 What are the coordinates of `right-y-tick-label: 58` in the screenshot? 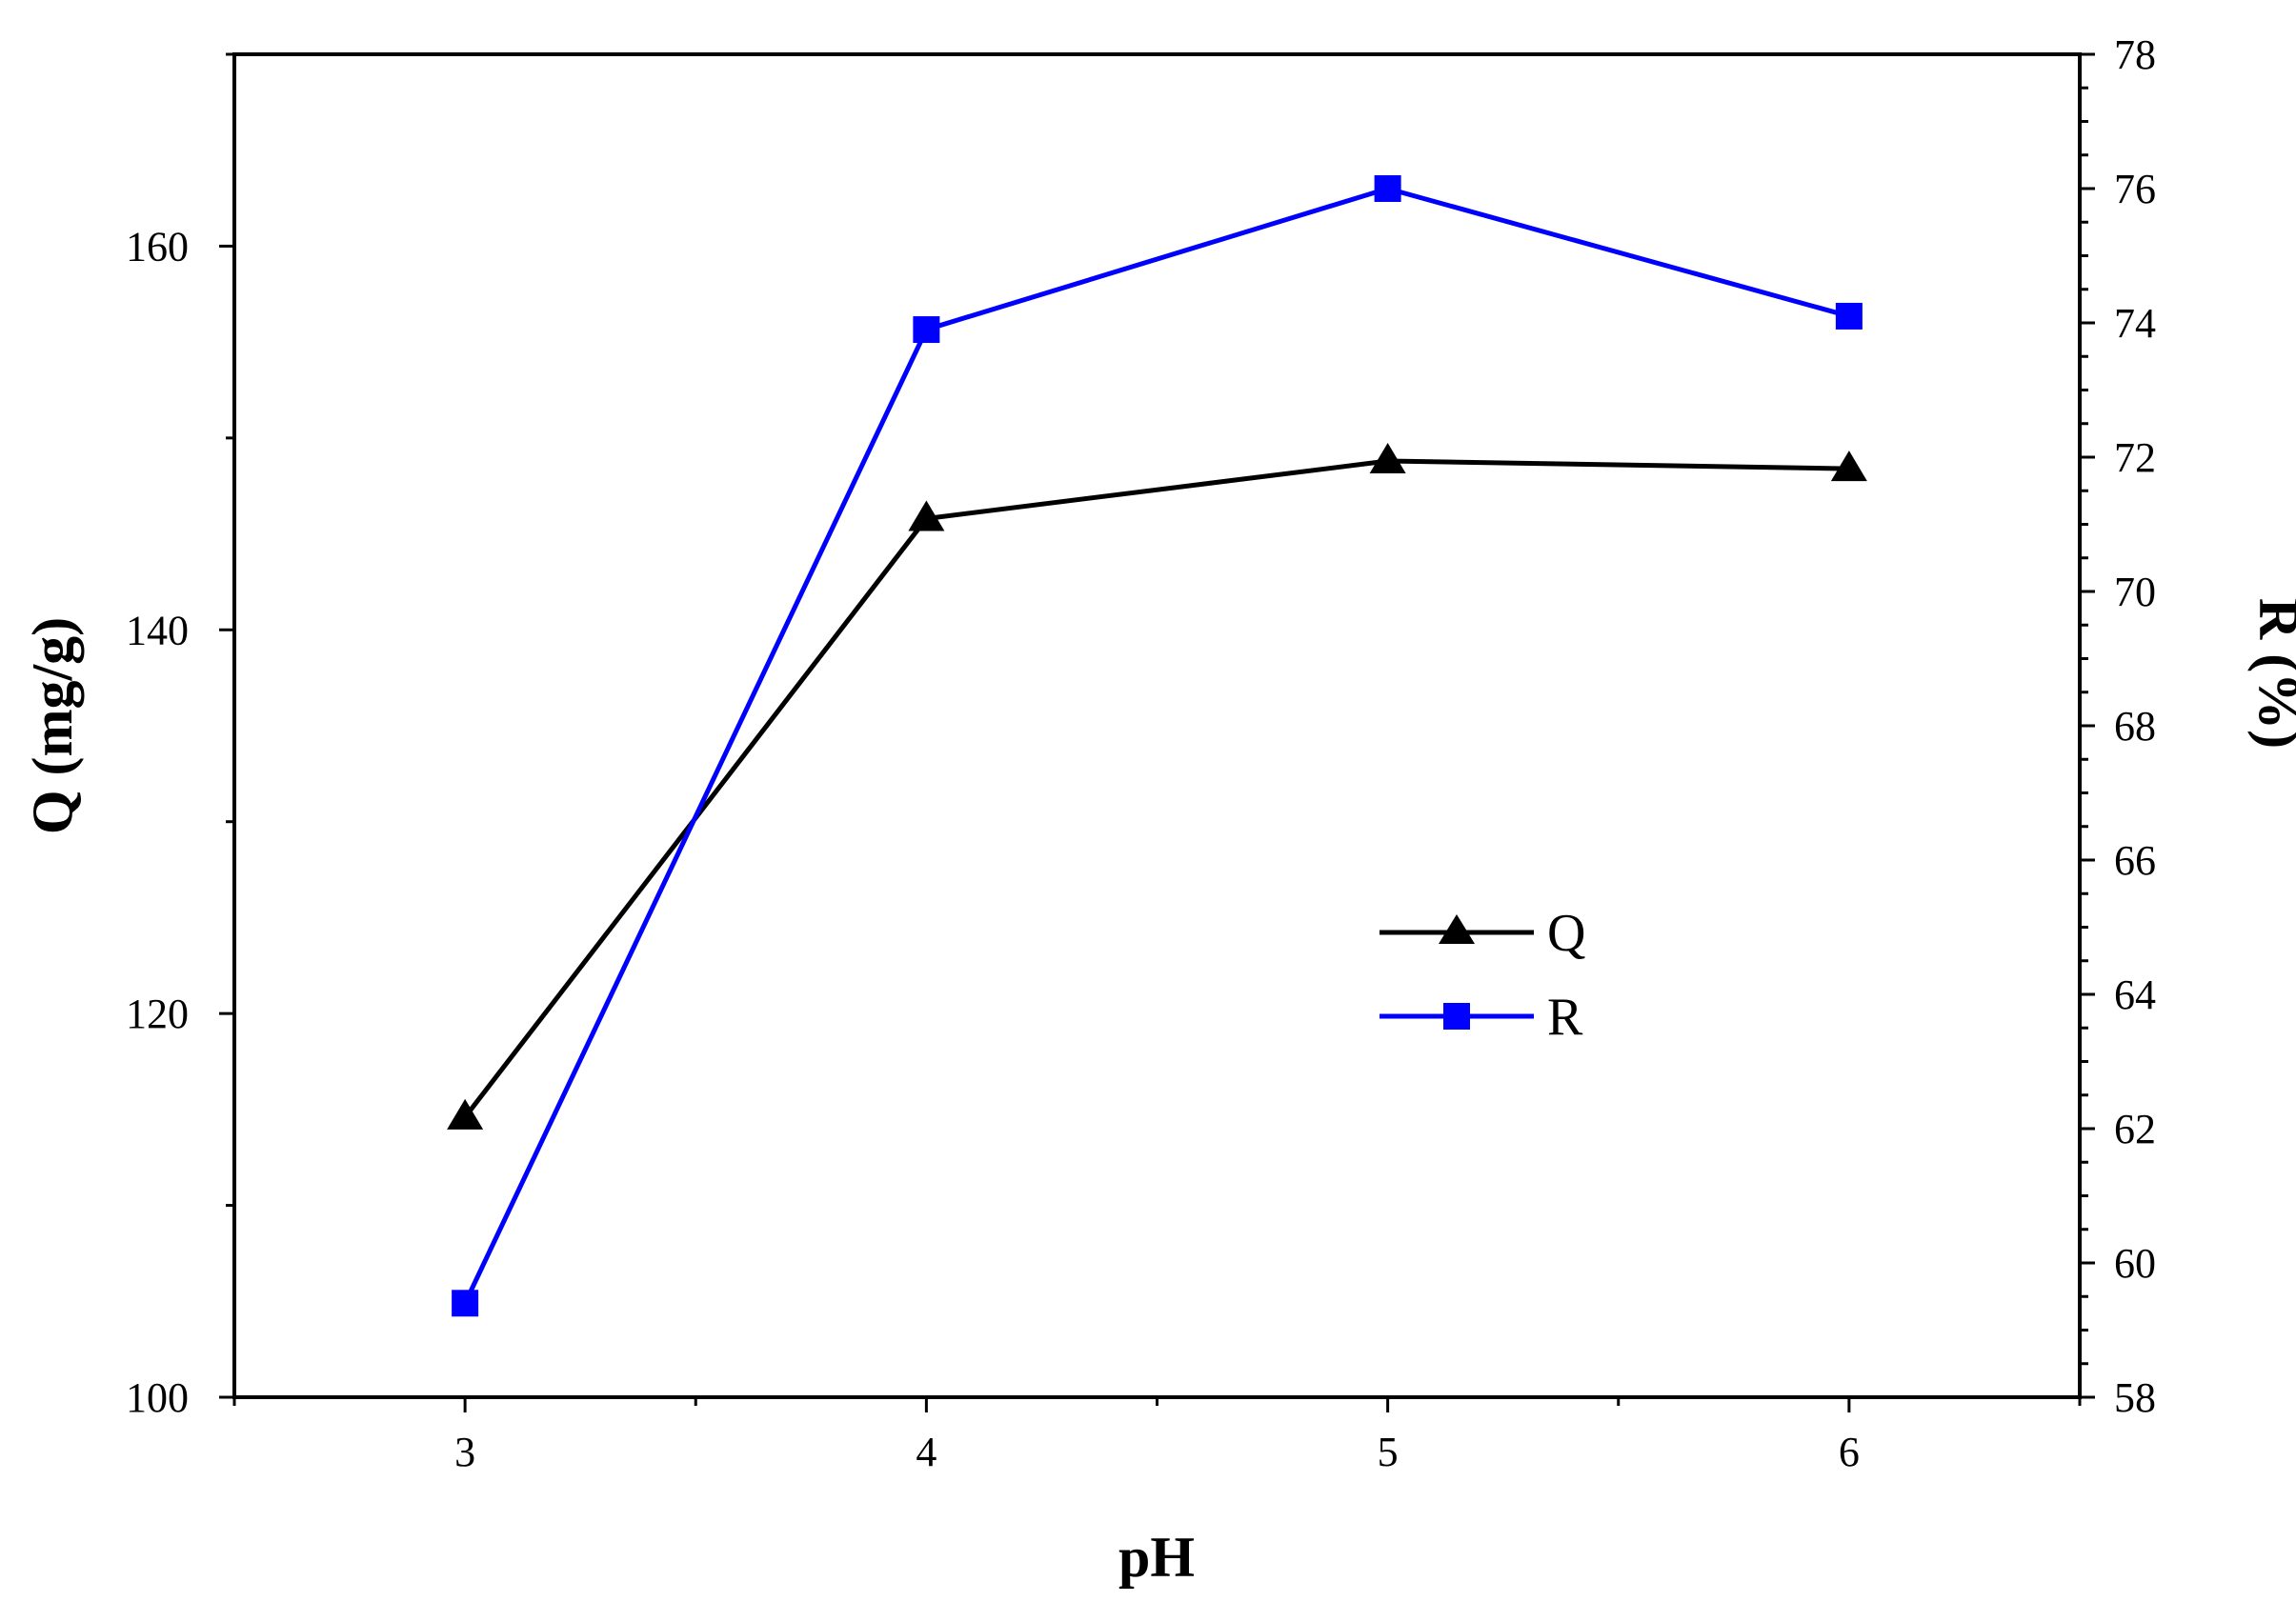 It's located at (2135, 1397).